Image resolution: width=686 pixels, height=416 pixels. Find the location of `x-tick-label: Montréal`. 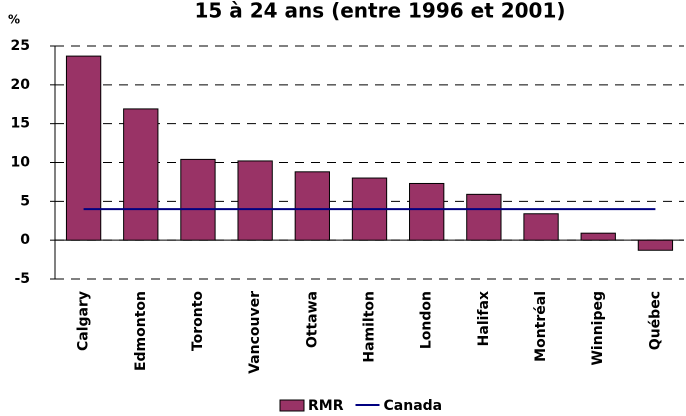

x-tick-label: Montréal is located at coordinates (541, 326).